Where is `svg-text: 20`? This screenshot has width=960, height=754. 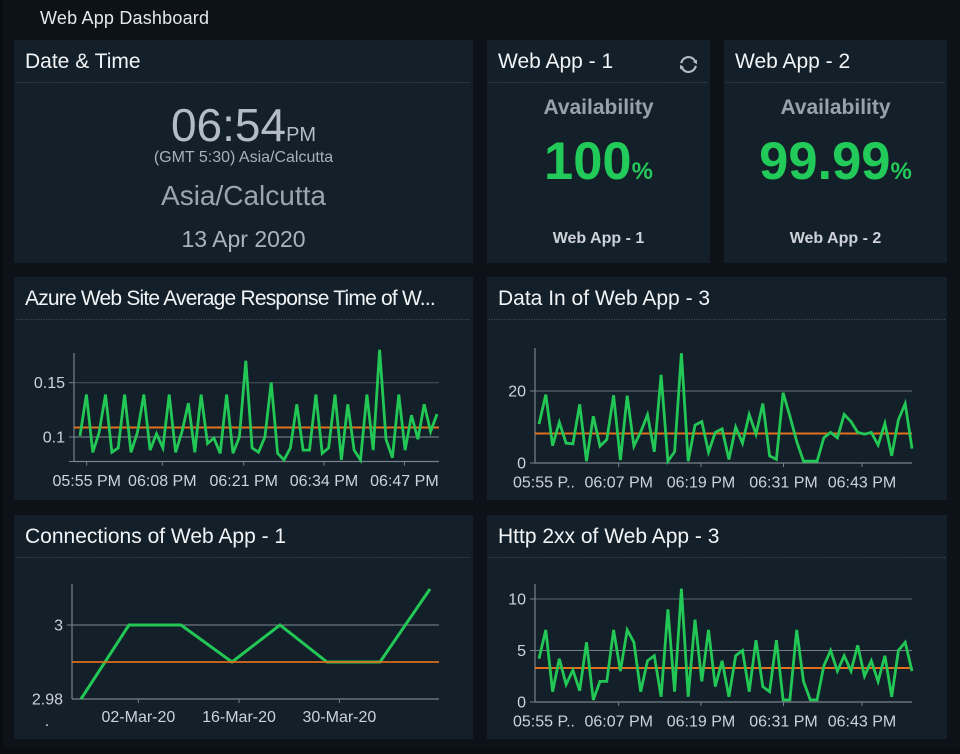
svg-text: 20 is located at coordinates (517, 392).